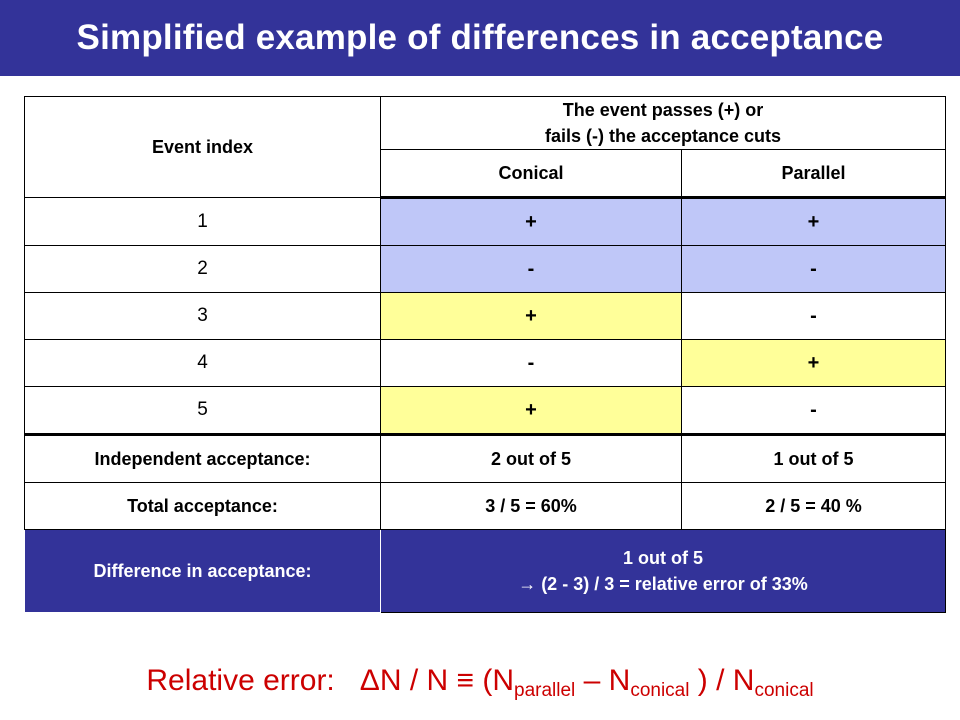 This screenshot has width=960, height=720. Describe the element at coordinates (813, 174) in the screenshot. I see `header-parallel: Parallel` at that location.